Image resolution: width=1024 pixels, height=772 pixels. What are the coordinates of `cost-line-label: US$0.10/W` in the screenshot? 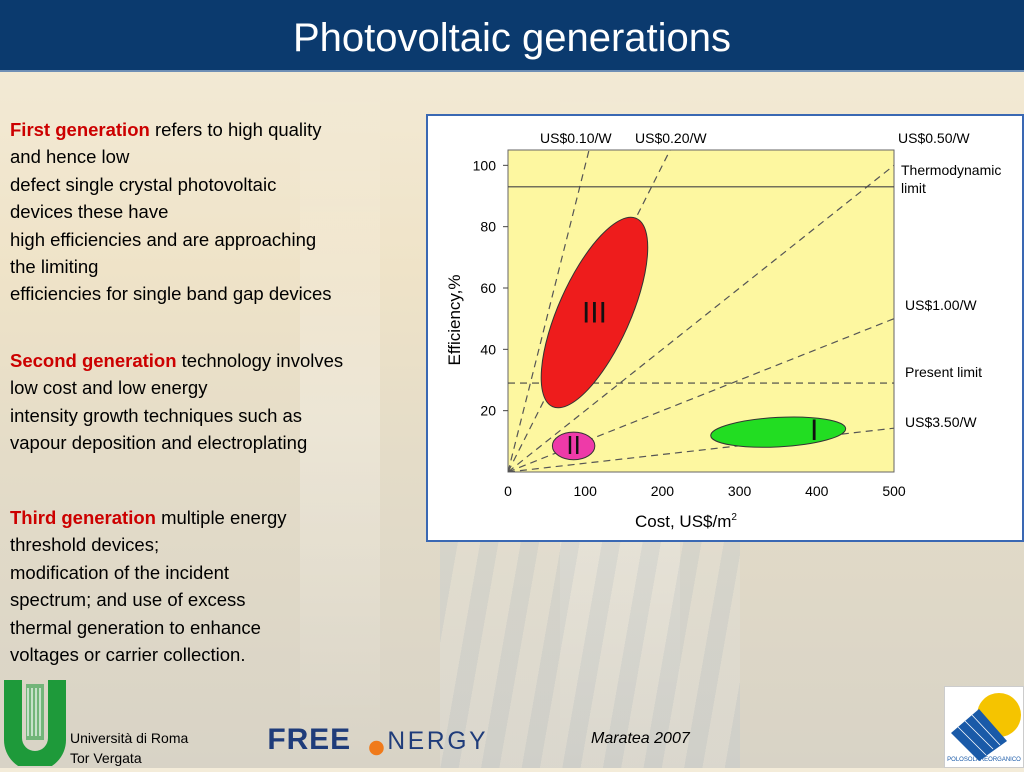 It's located at (576, 138).